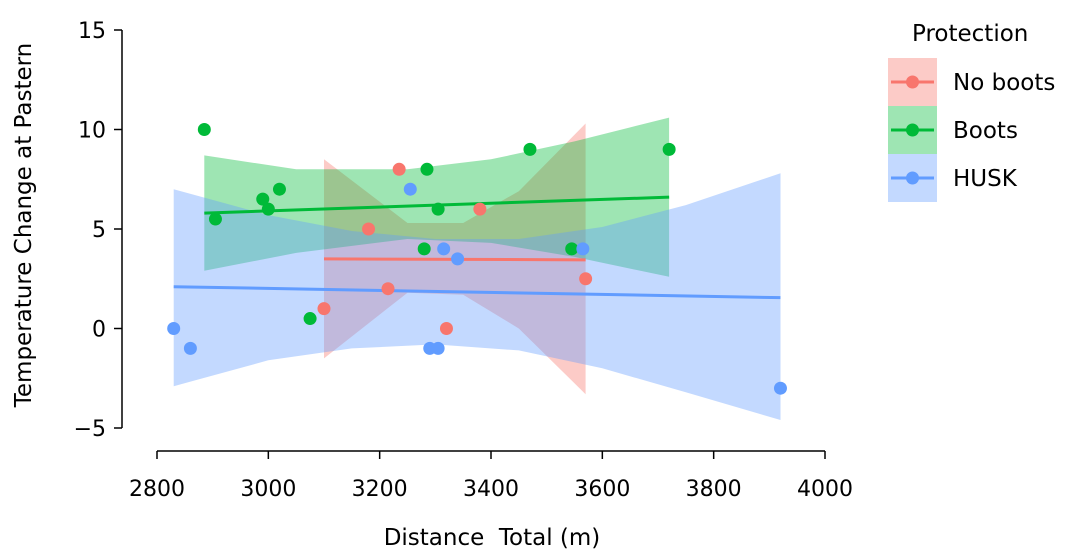 This screenshot has width=1086, height=555. What do you see at coordinates (492, 538) in the screenshot?
I see `x-axis-title: Distance Total (m)` at bounding box center [492, 538].